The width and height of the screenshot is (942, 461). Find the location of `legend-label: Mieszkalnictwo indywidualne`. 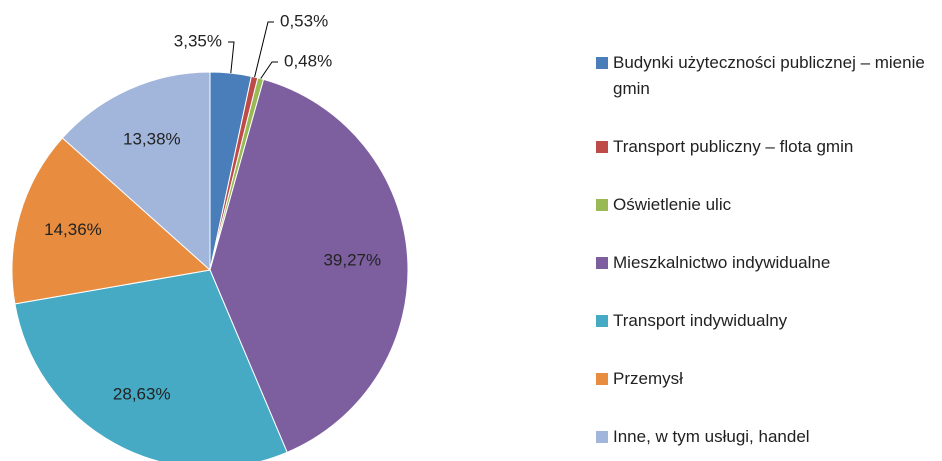

legend-label: Mieszkalnictwo indywidualne is located at coordinates (722, 262).